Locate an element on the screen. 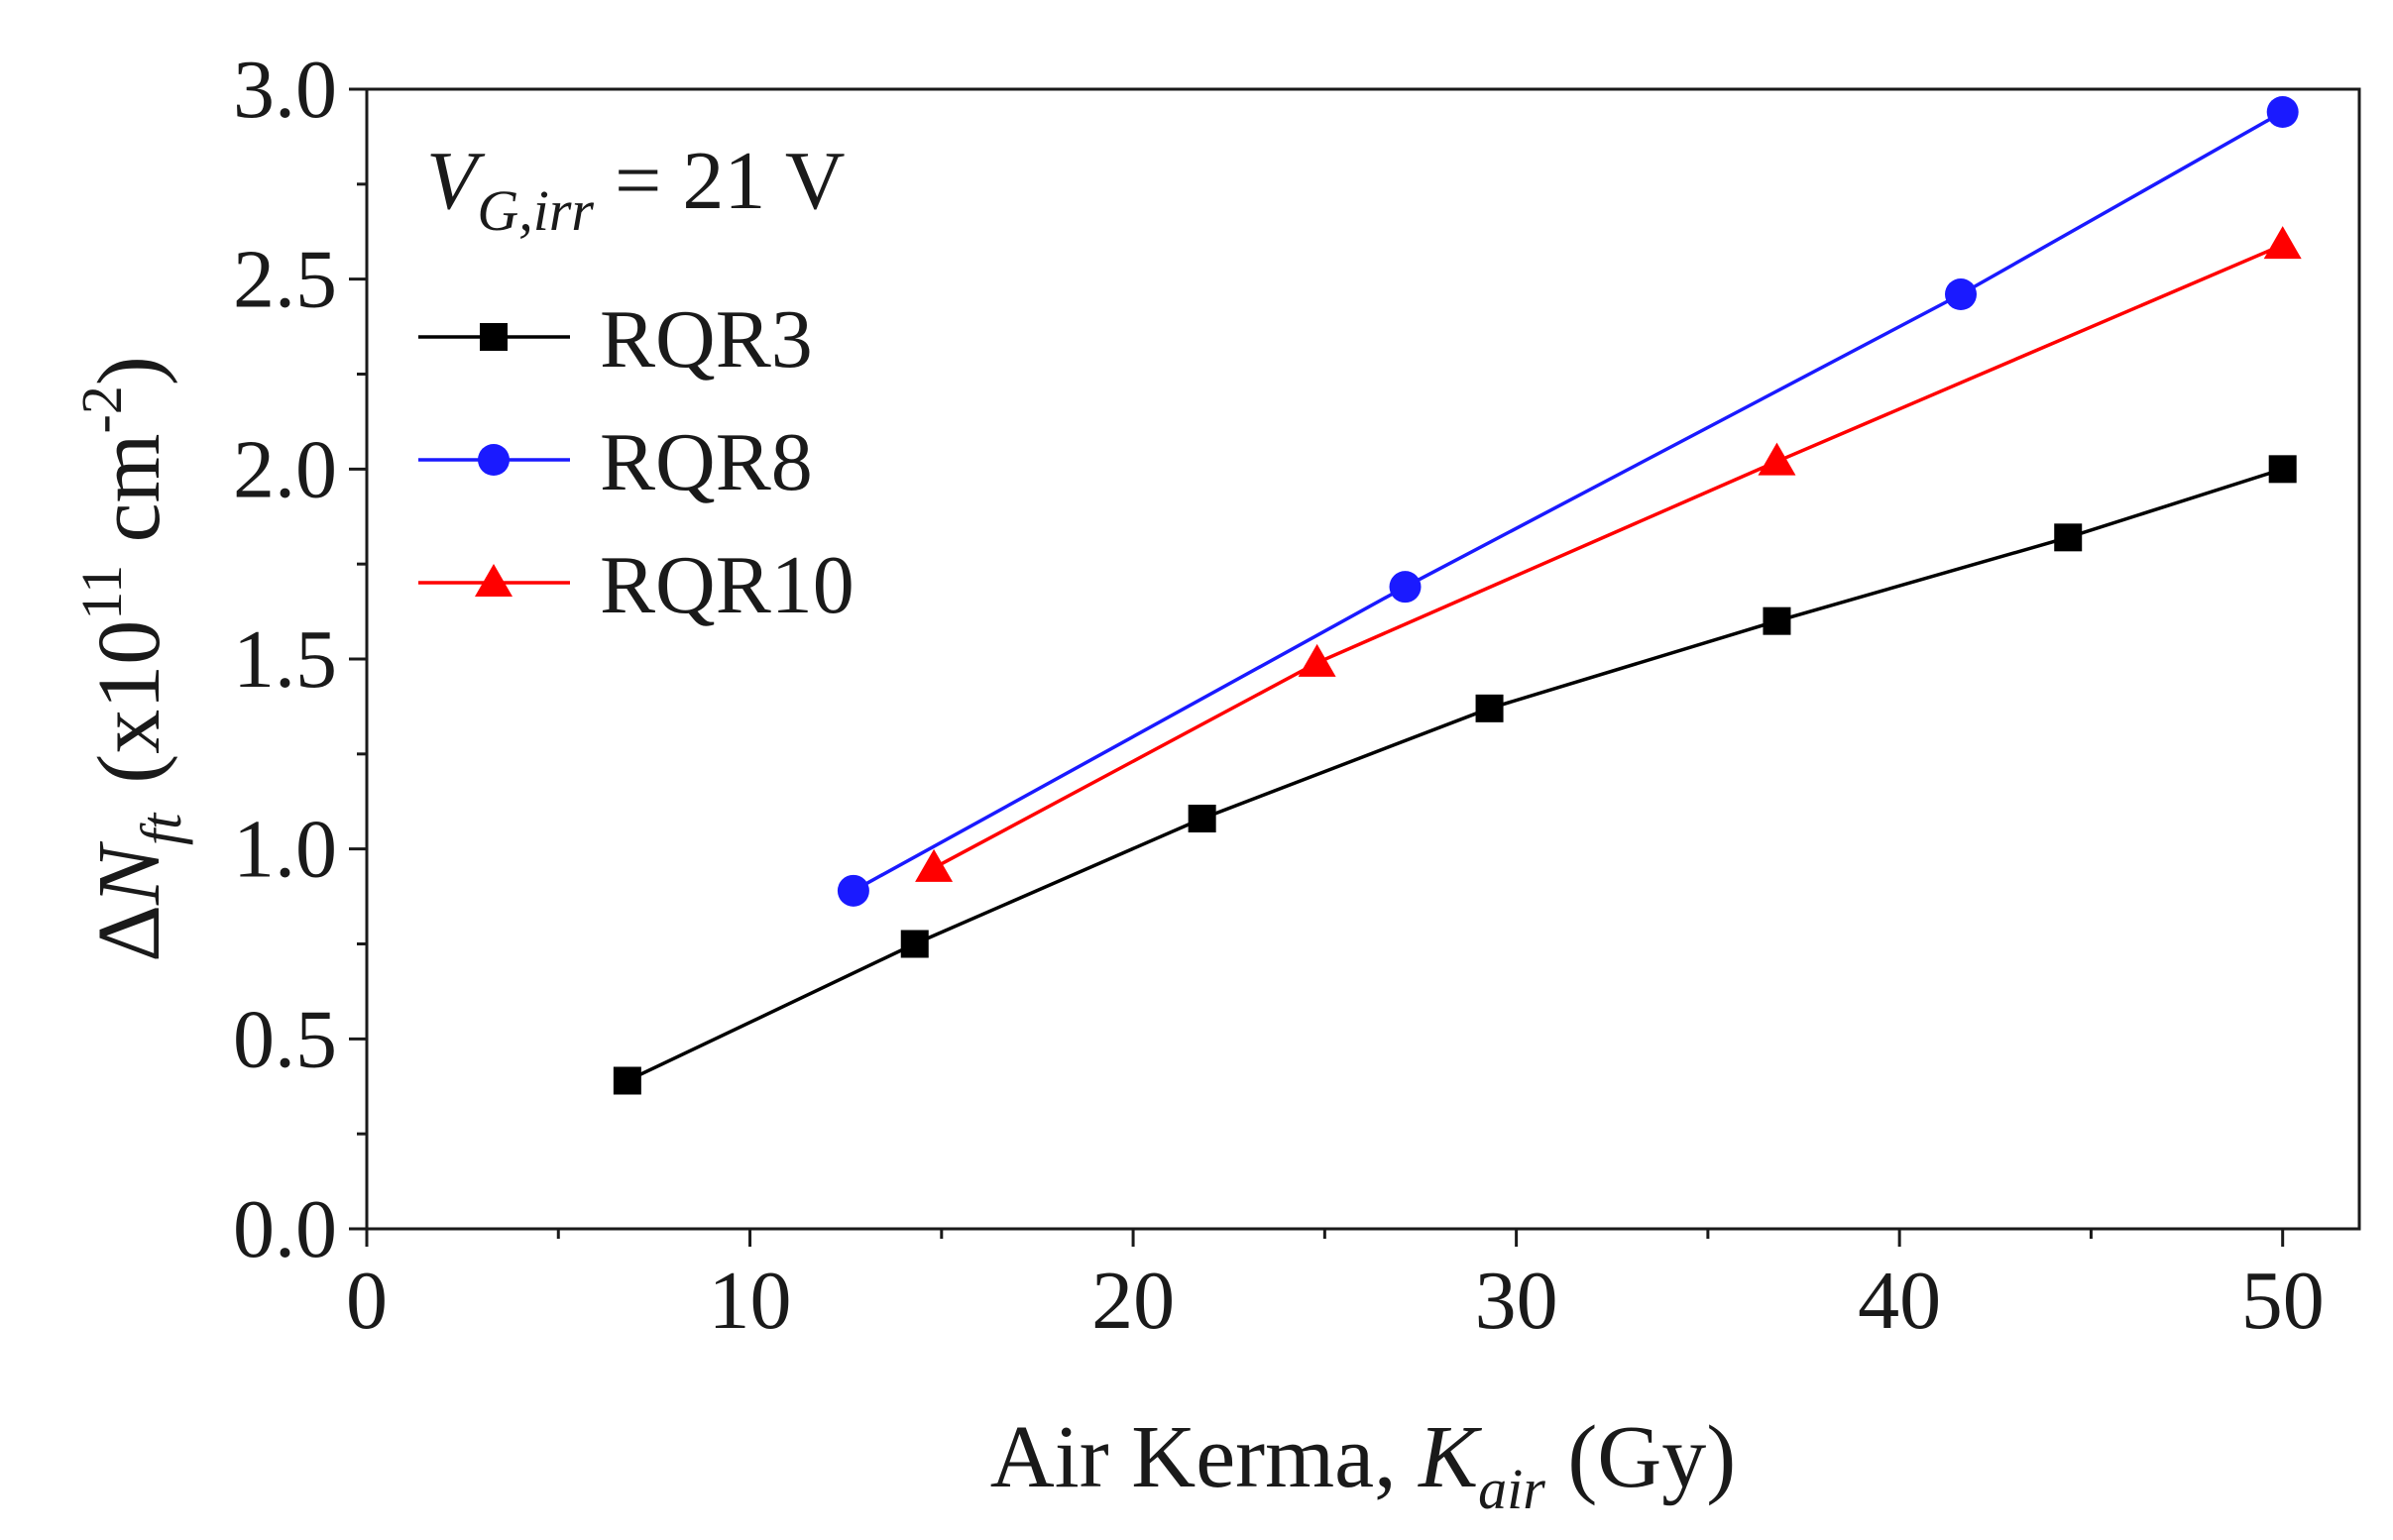 The image size is (2393, 1540). annotation: VG,irr = 21 V is located at coordinates (636, 189).